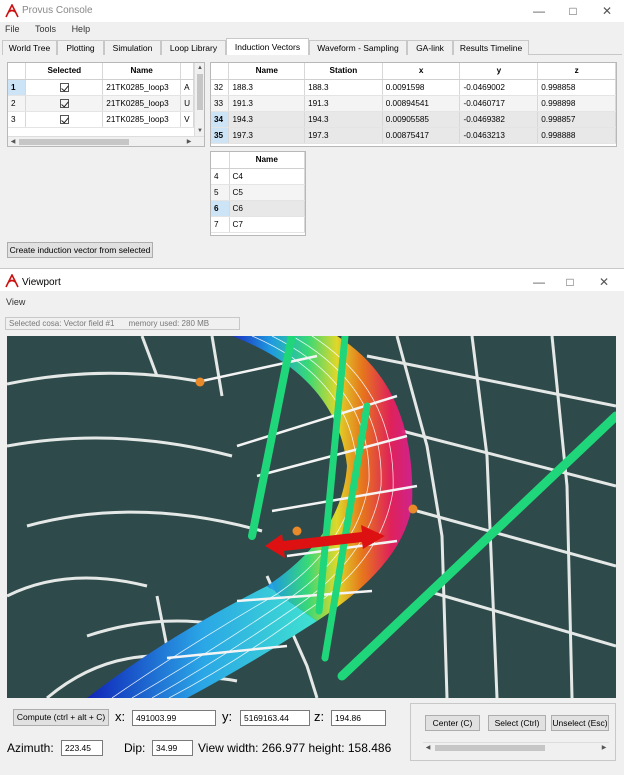 Image resolution: width=624 pixels, height=775 pixels. I want to click on center-button: Center (C), so click(452, 723).